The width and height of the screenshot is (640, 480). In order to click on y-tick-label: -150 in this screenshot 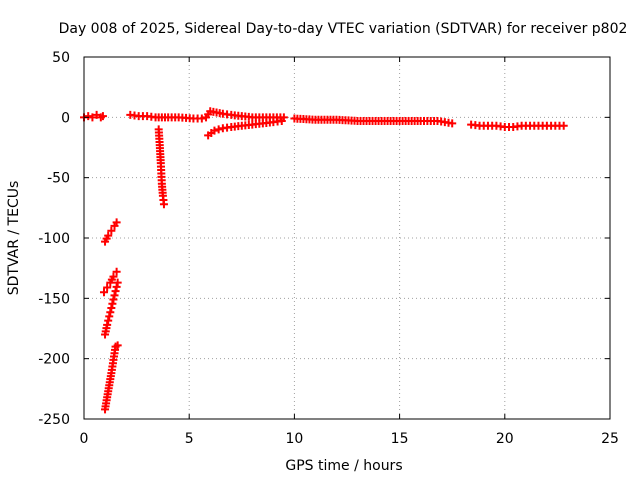, I will do `click(54, 299)`.